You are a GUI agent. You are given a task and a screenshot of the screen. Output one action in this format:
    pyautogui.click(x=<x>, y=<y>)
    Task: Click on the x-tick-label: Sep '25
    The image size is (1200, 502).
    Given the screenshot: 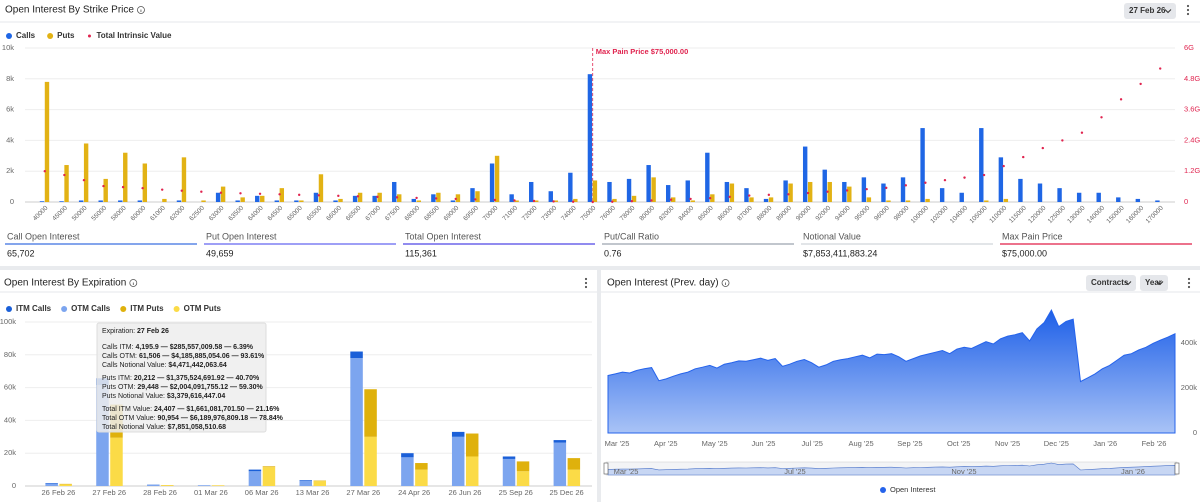 What is the action you would take?
    pyautogui.click(x=909, y=443)
    